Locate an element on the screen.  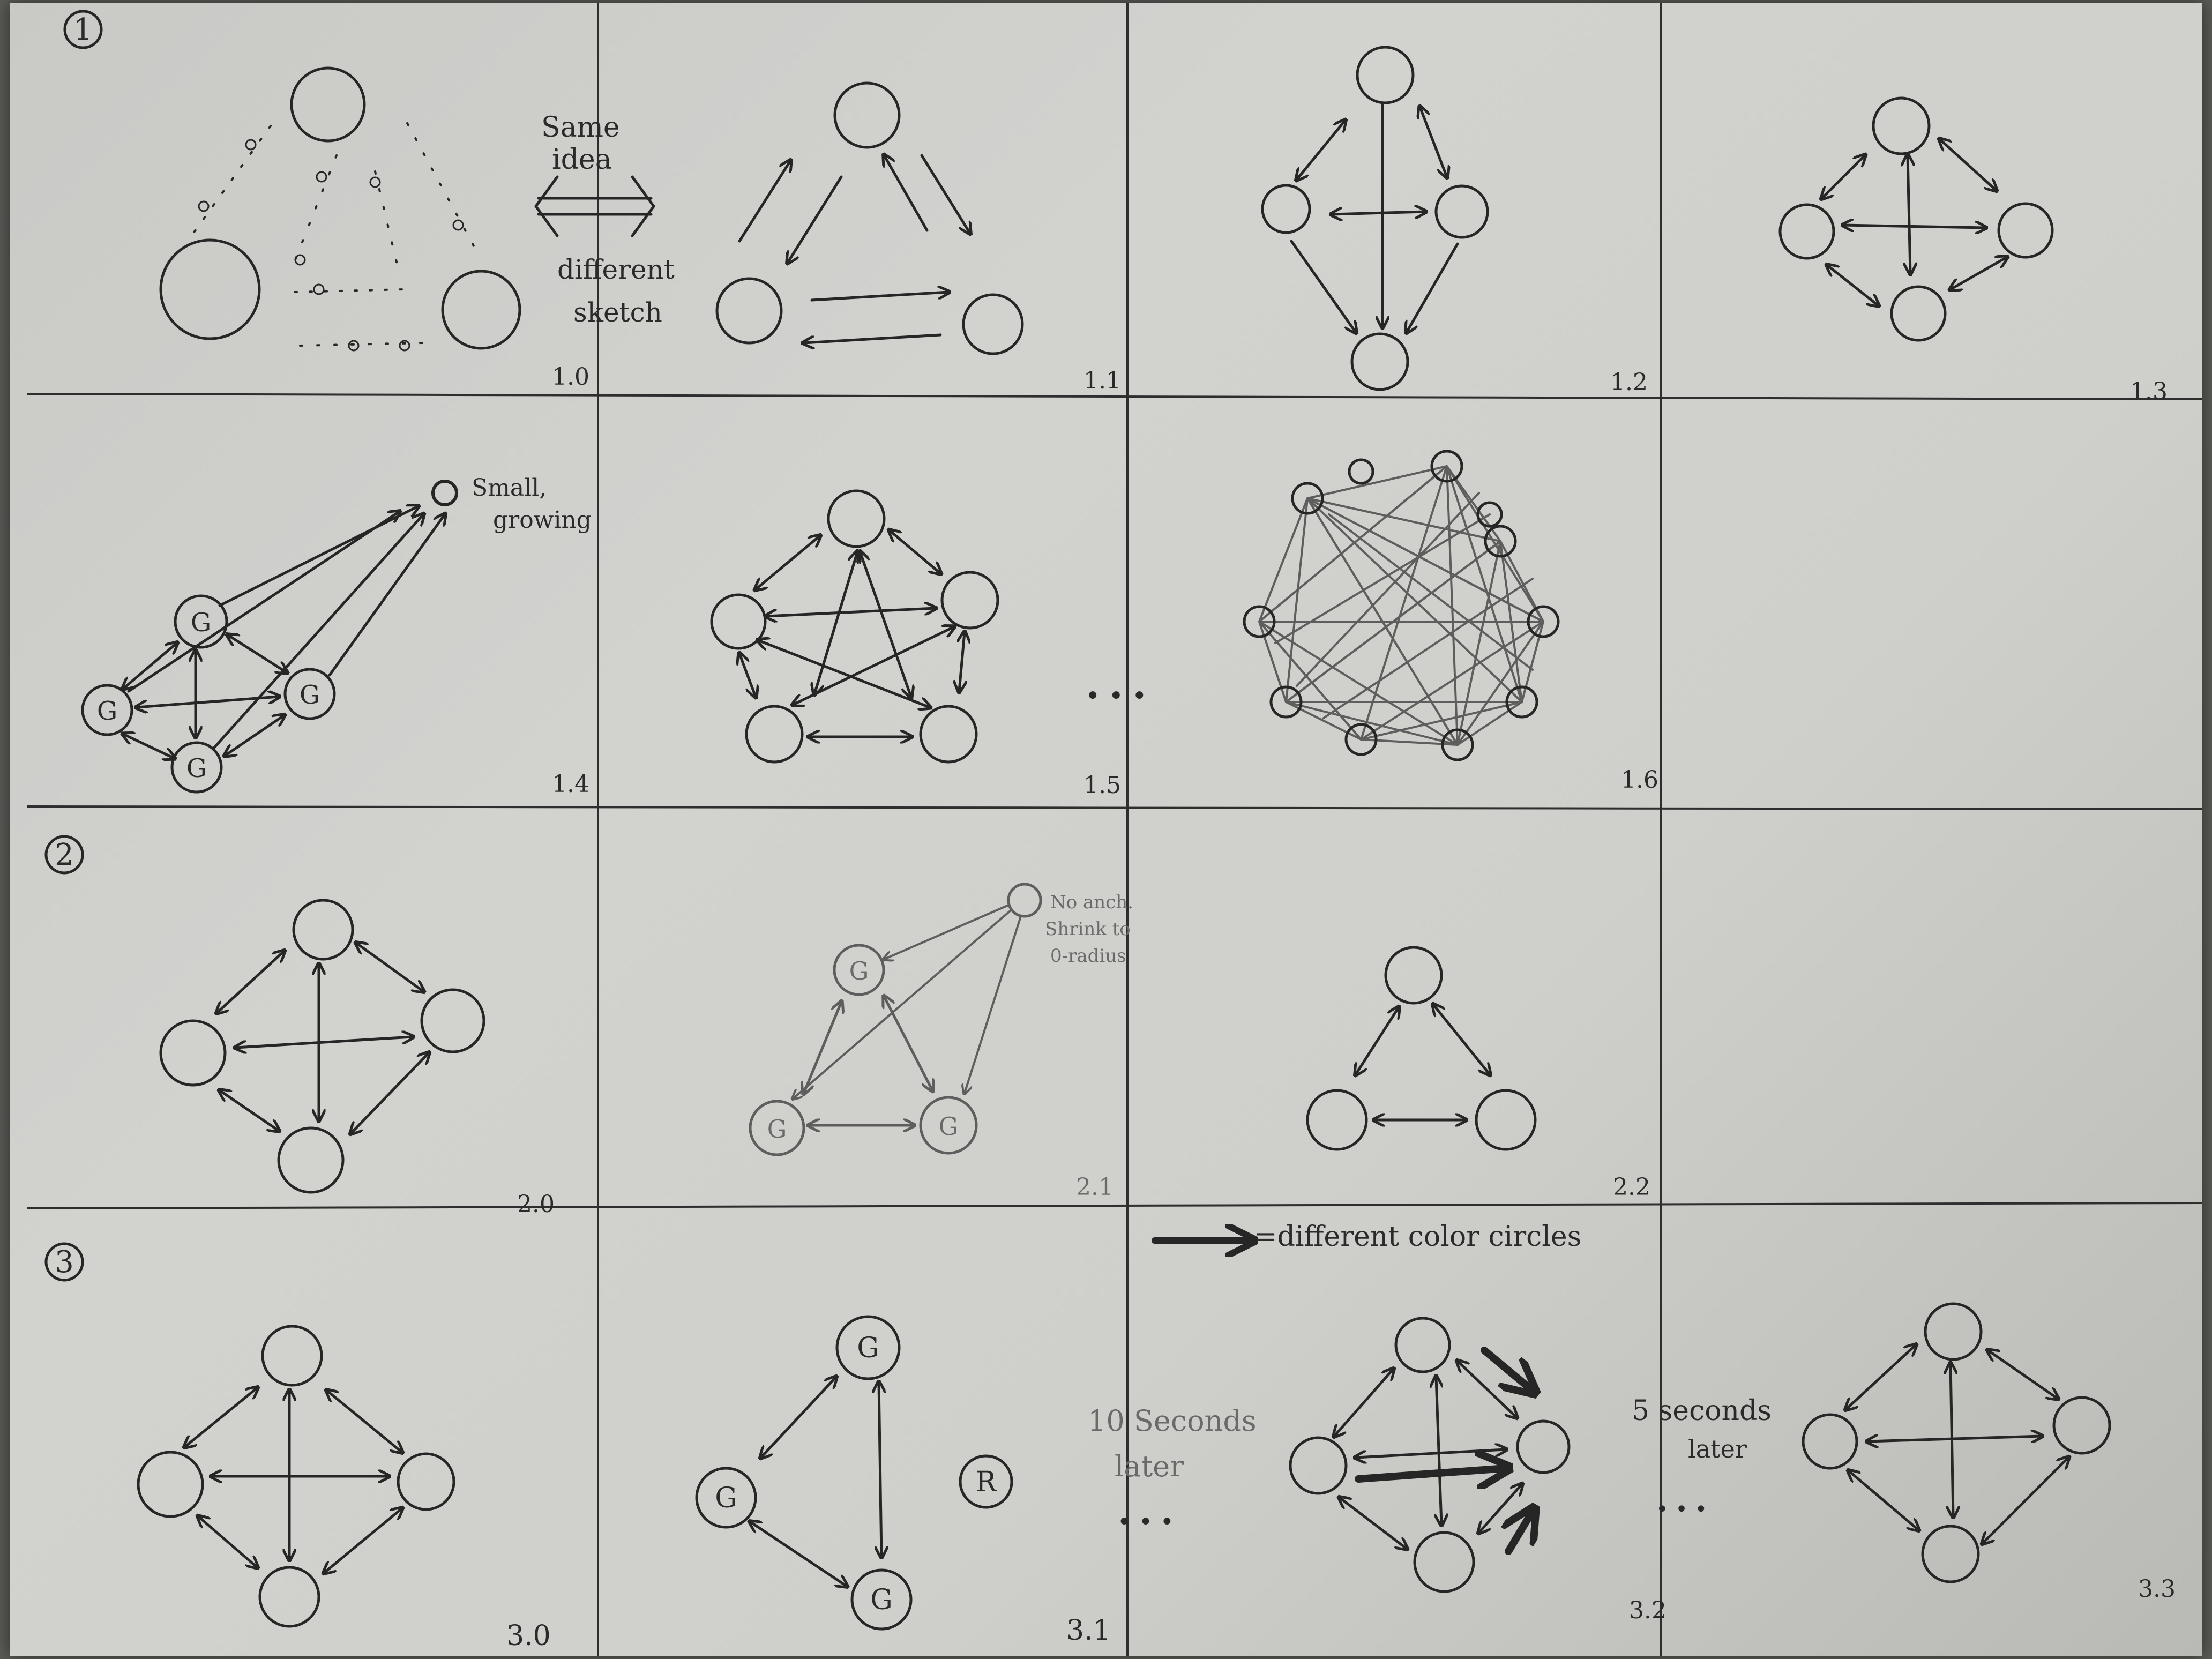
small-growing-line-2: growing is located at coordinates (542, 520).